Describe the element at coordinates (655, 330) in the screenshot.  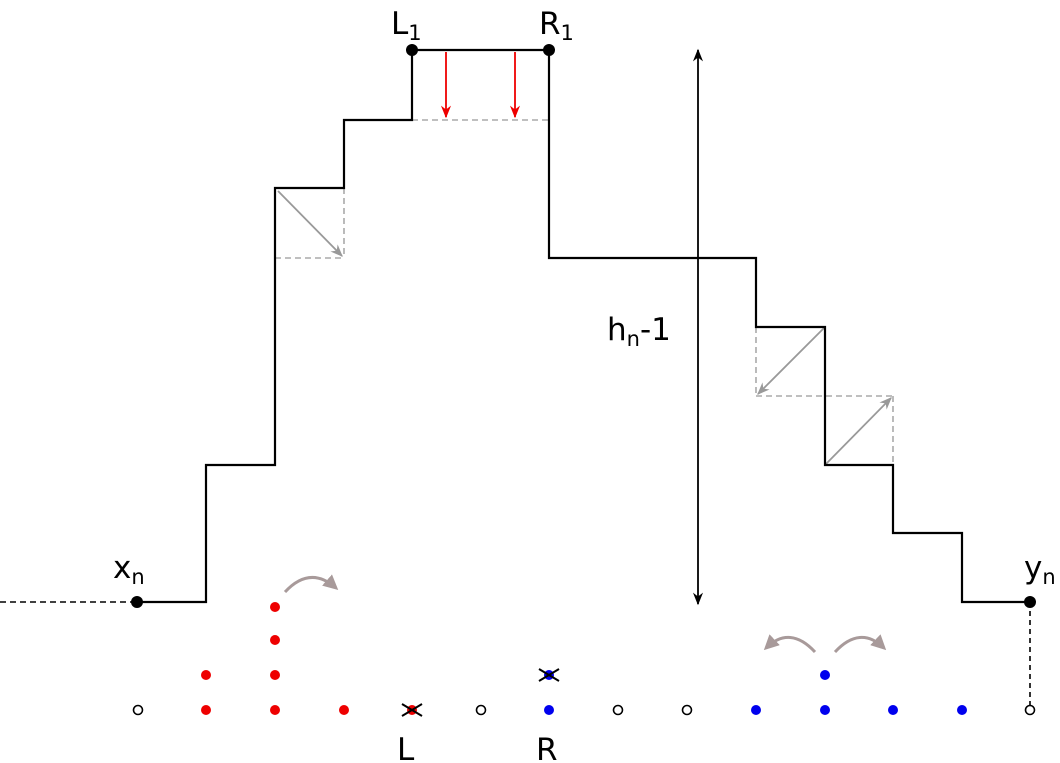
I see `label-suffix: -1` at that location.